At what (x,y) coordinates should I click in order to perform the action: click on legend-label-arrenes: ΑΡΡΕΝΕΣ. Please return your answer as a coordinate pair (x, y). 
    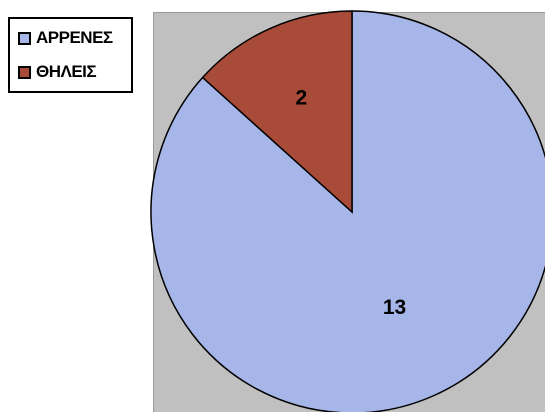
    Looking at the image, I should click on (74, 37).